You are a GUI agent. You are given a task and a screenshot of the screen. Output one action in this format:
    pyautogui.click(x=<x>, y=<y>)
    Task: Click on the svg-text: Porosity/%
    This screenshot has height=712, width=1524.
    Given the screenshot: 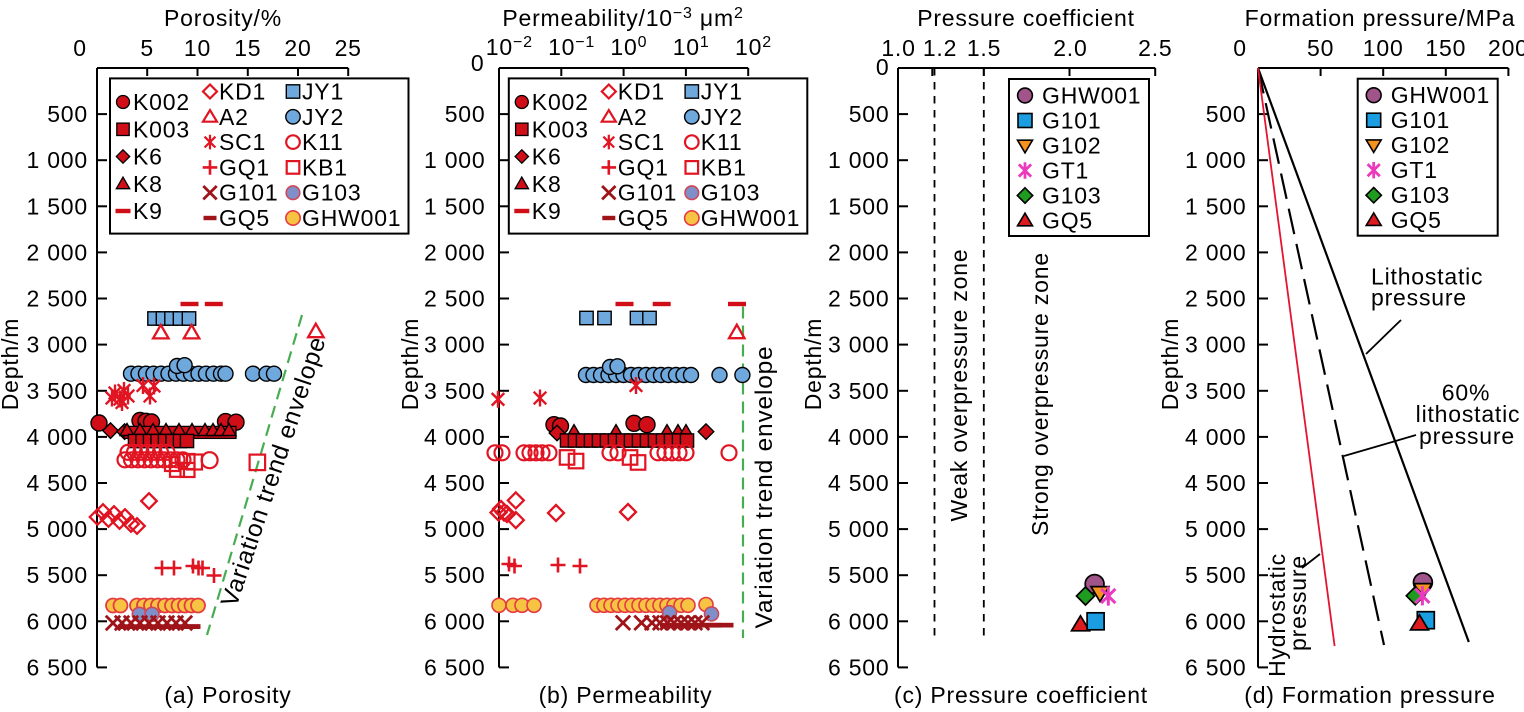 What is the action you would take?
    pyautogui.click(x=223, y=18)
    